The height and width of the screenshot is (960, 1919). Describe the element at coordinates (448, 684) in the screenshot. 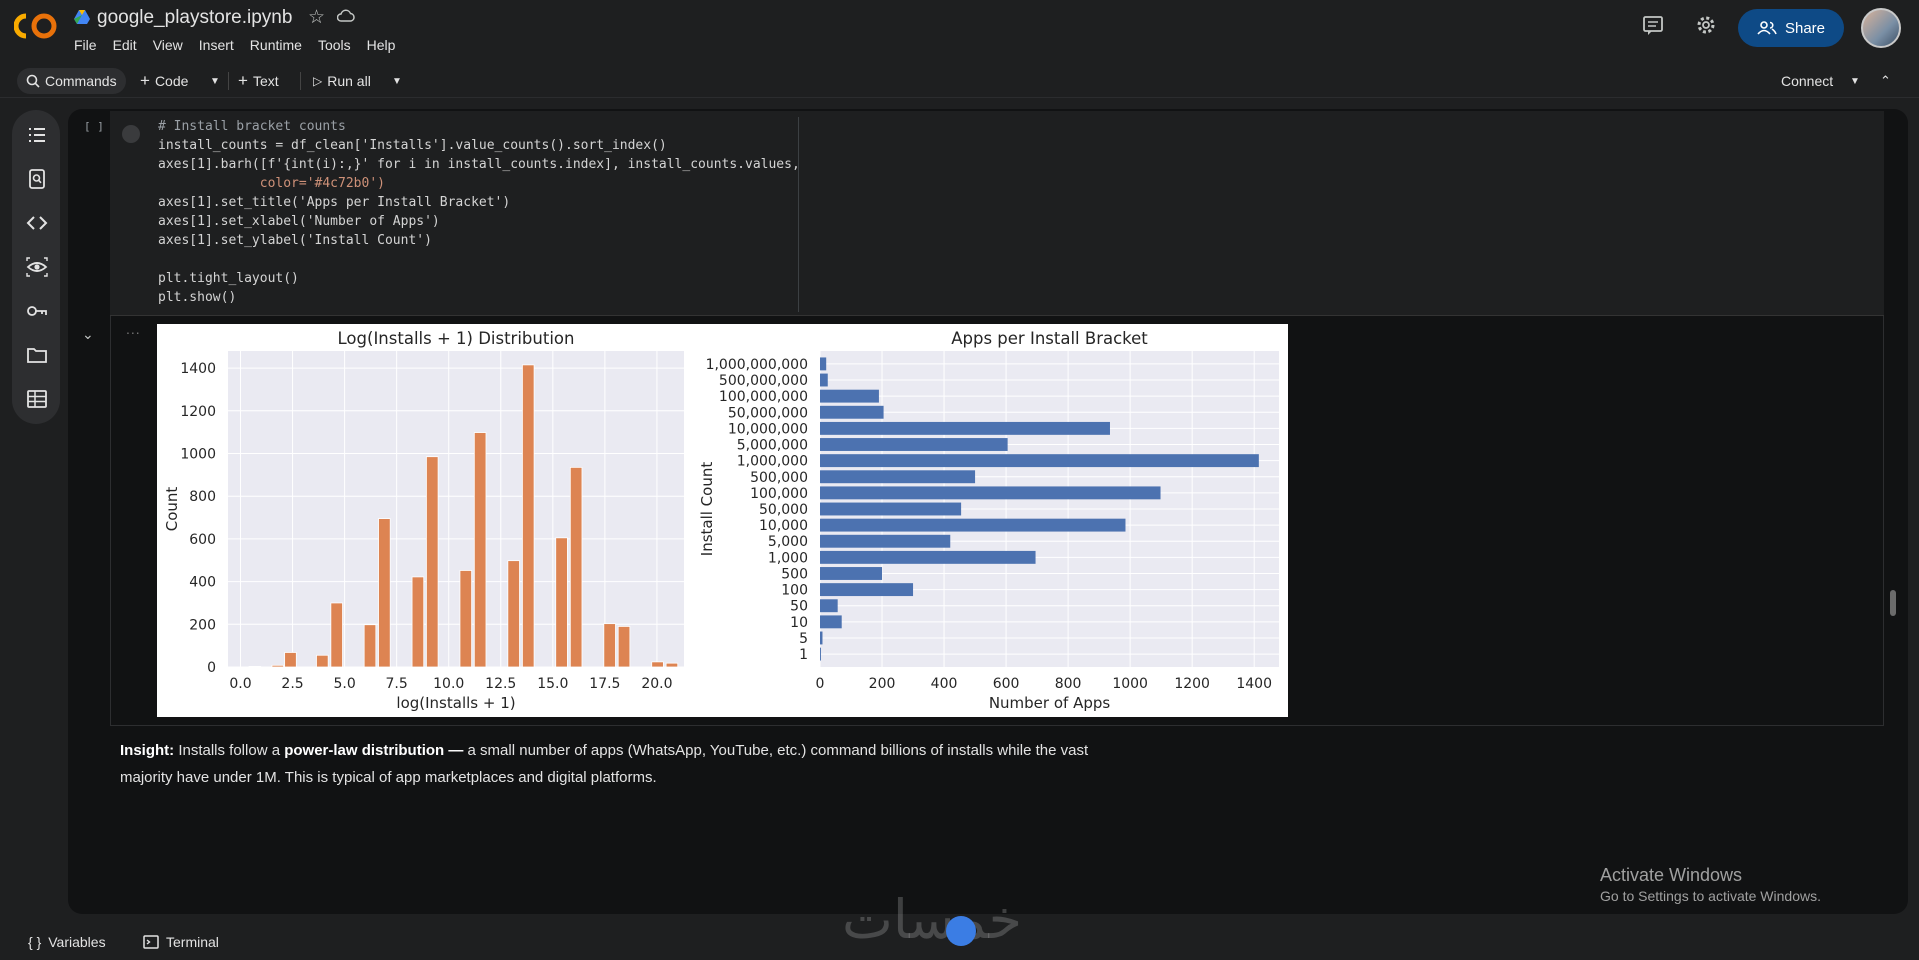

I see `x-tick-label: 10.0` at that location.